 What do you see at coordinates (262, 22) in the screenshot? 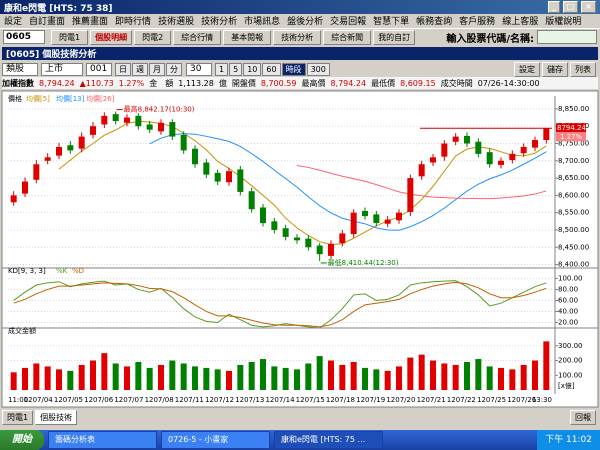
I see `menu-item: 市場訊息` at bounding box center [262, 22].